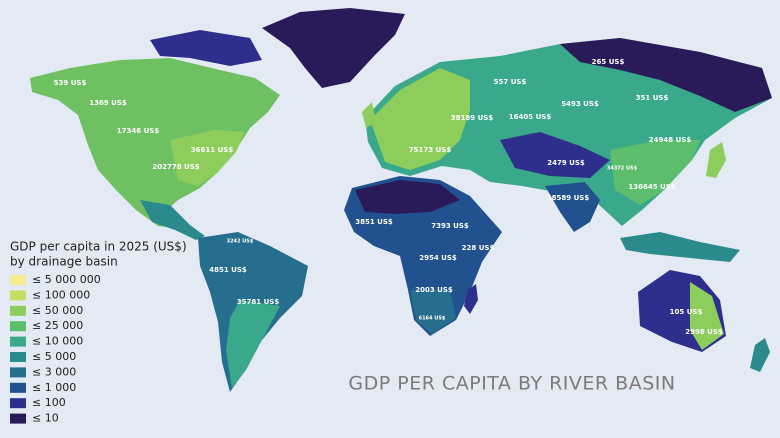  Describe the element at coordinates (432, 319) in the screenshot. I see `basin-label: 6164 US$` at that location.